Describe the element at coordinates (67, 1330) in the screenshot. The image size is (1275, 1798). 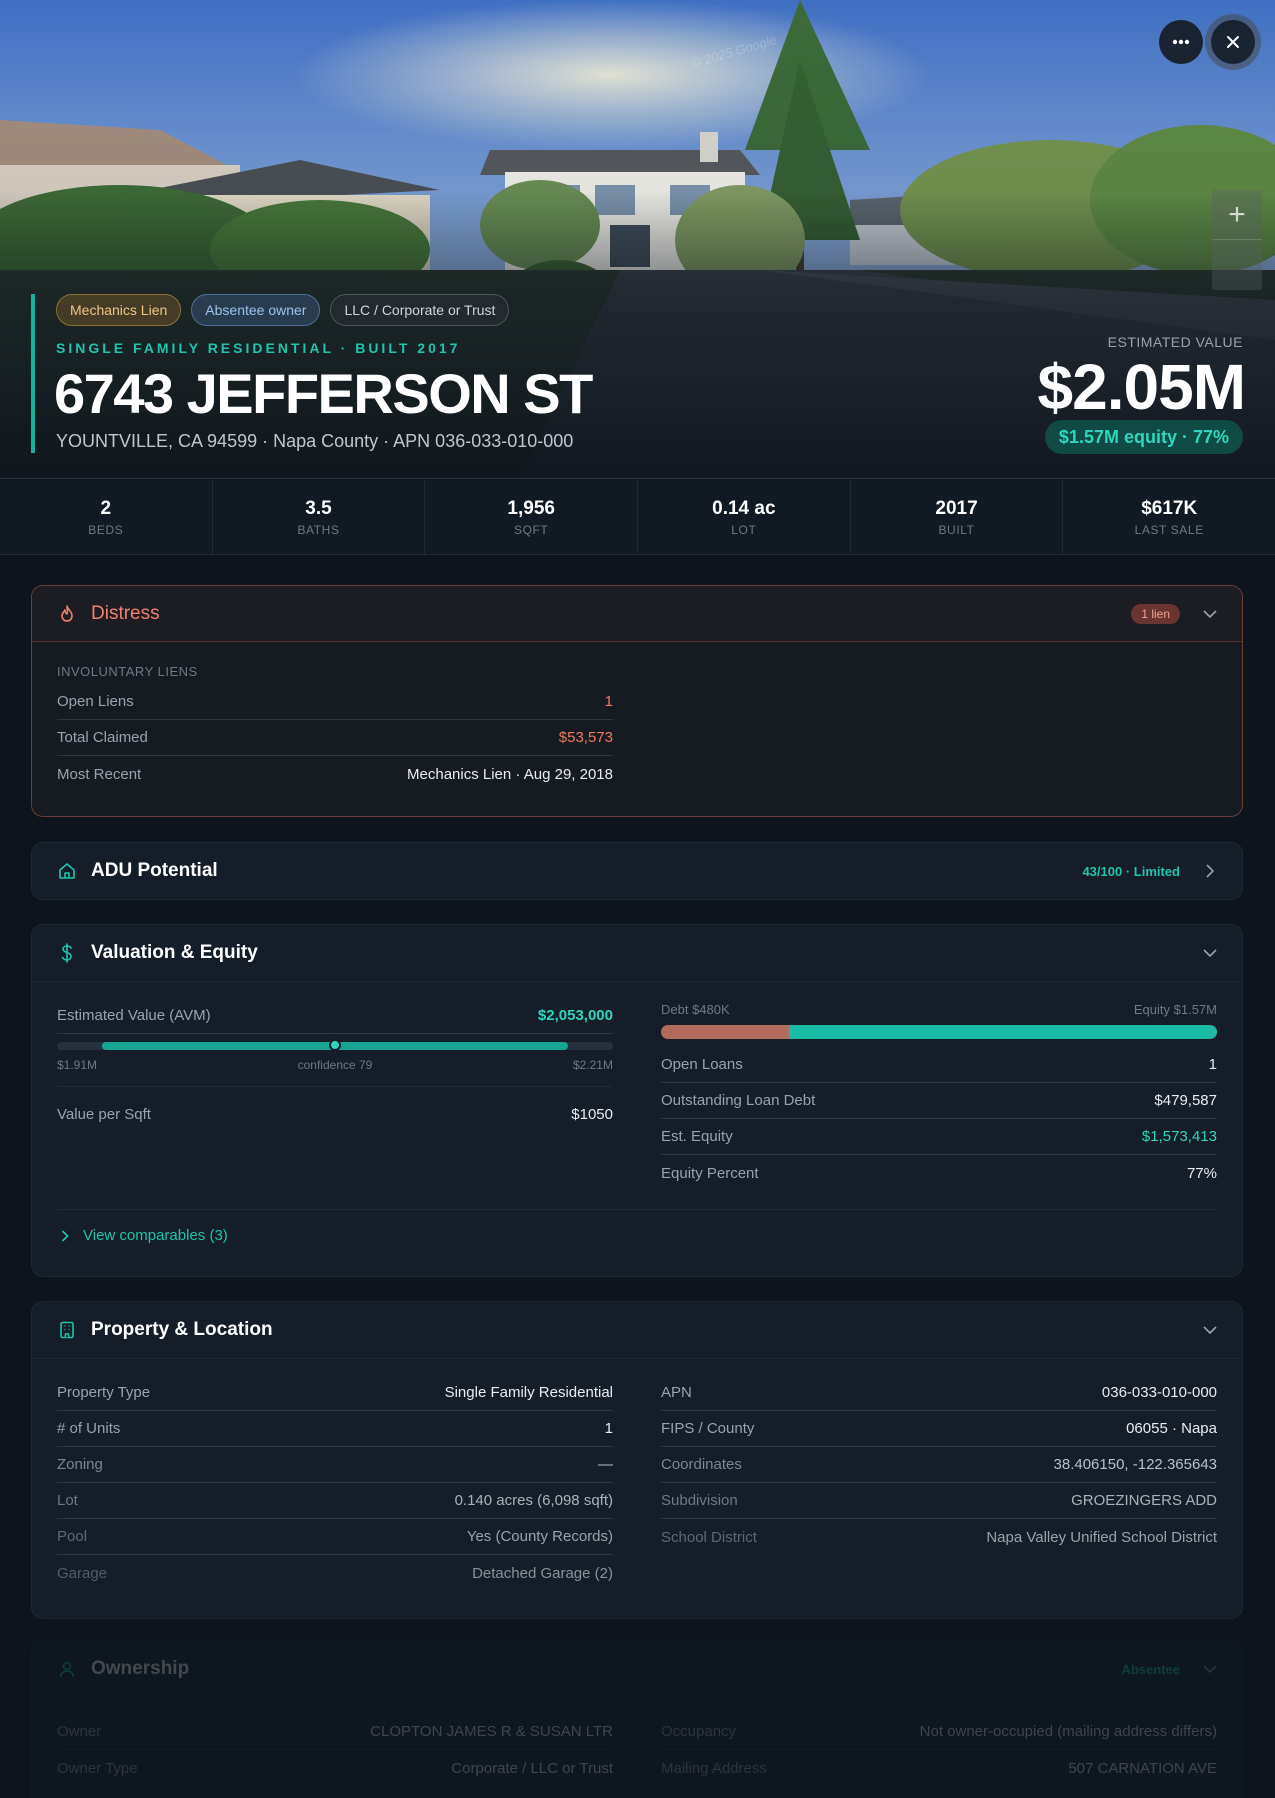
I see `building-icon` at that location.